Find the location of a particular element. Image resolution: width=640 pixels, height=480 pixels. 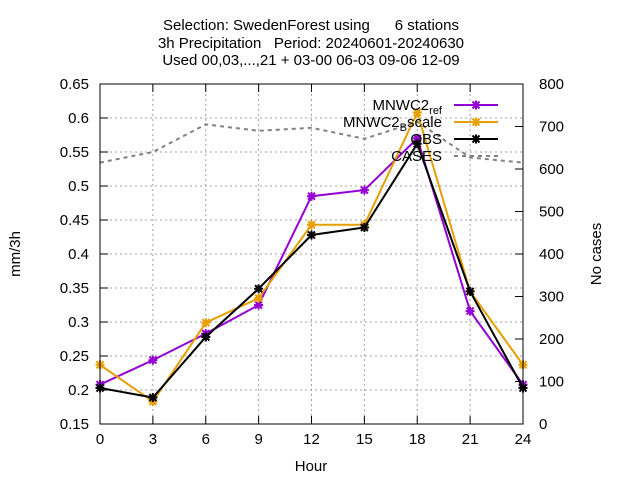

legend-label: OBS is located at coordinates (426, 139).